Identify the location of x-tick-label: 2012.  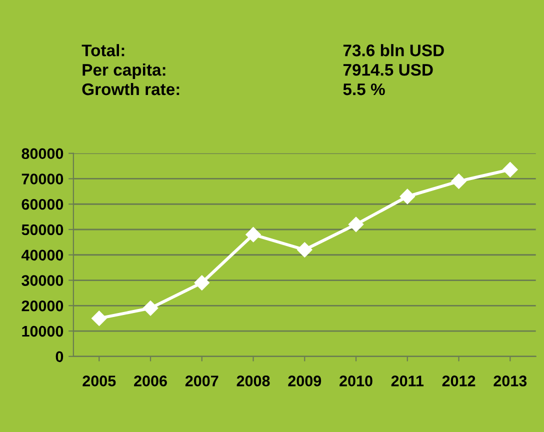
(459, 381).